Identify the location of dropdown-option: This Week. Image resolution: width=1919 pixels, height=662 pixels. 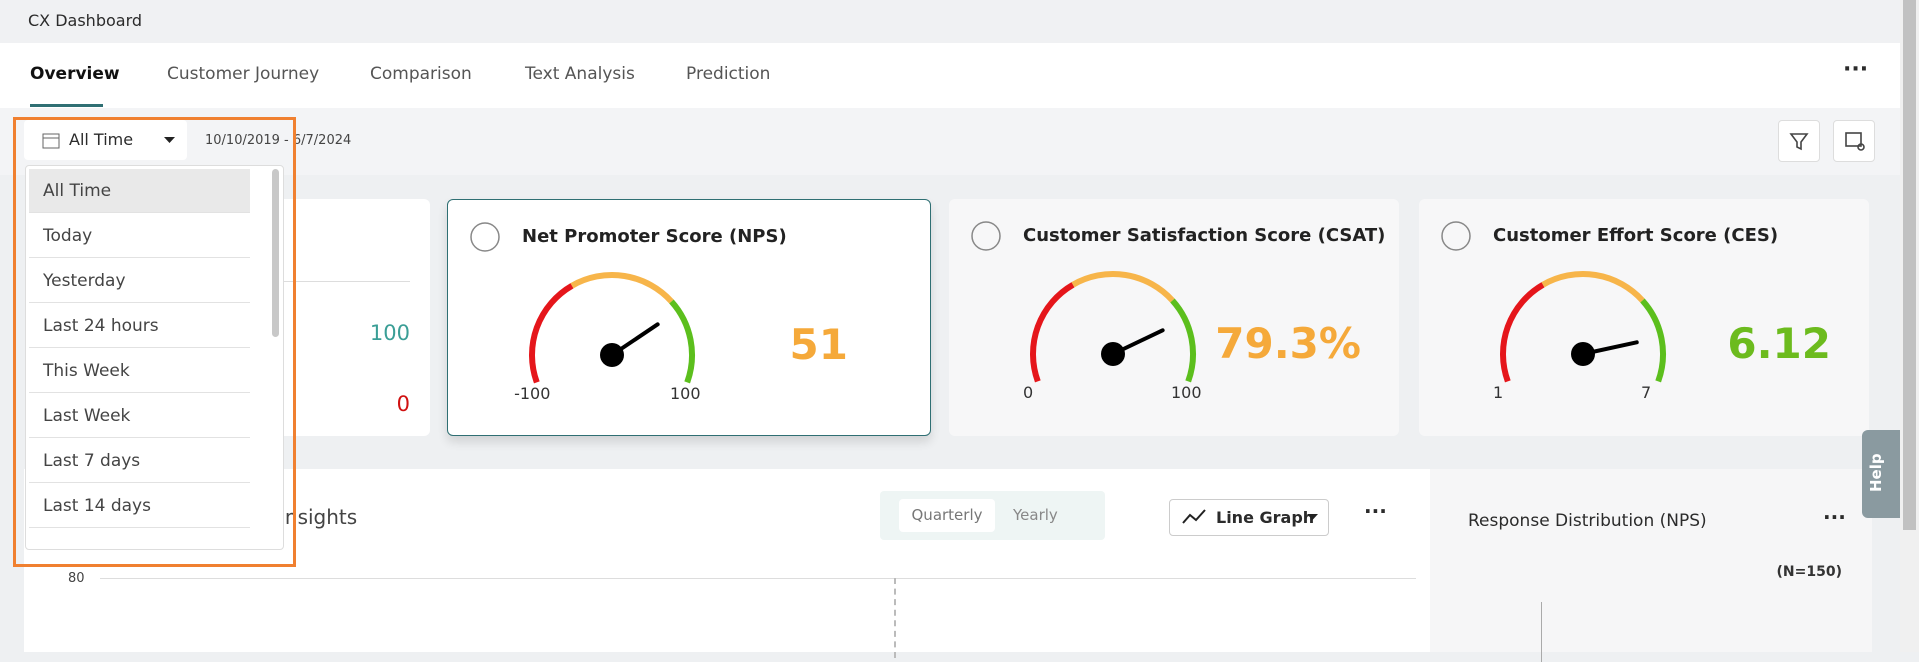
(139, 371).